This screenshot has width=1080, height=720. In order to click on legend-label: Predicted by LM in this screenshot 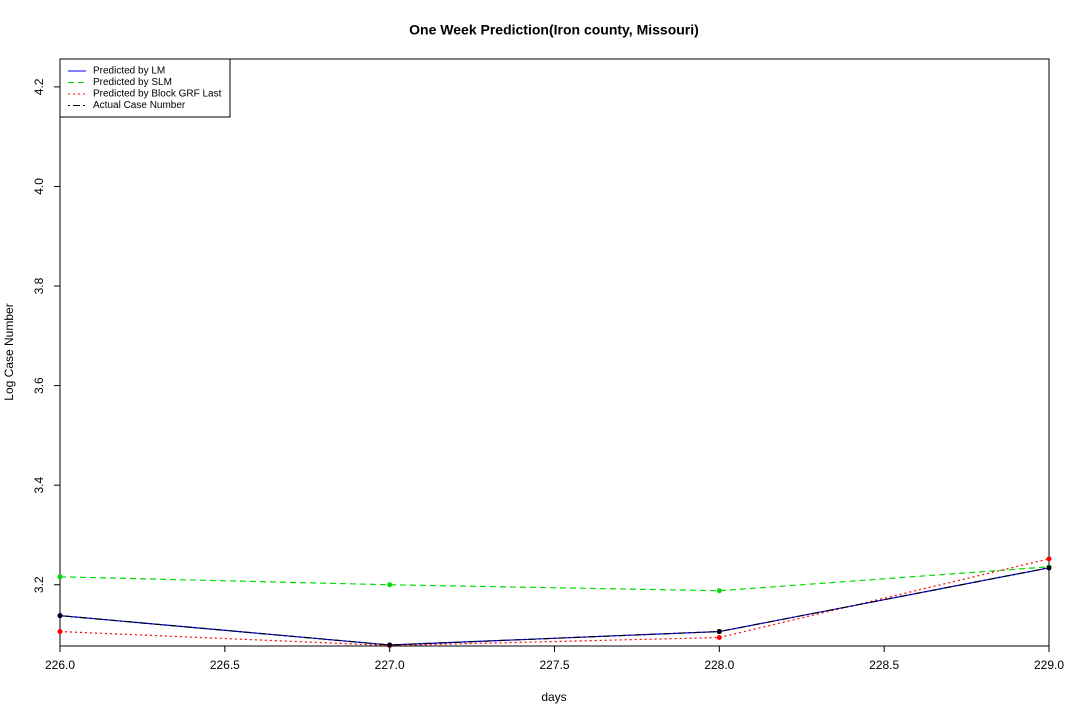, I will do `click(129, 71)`.